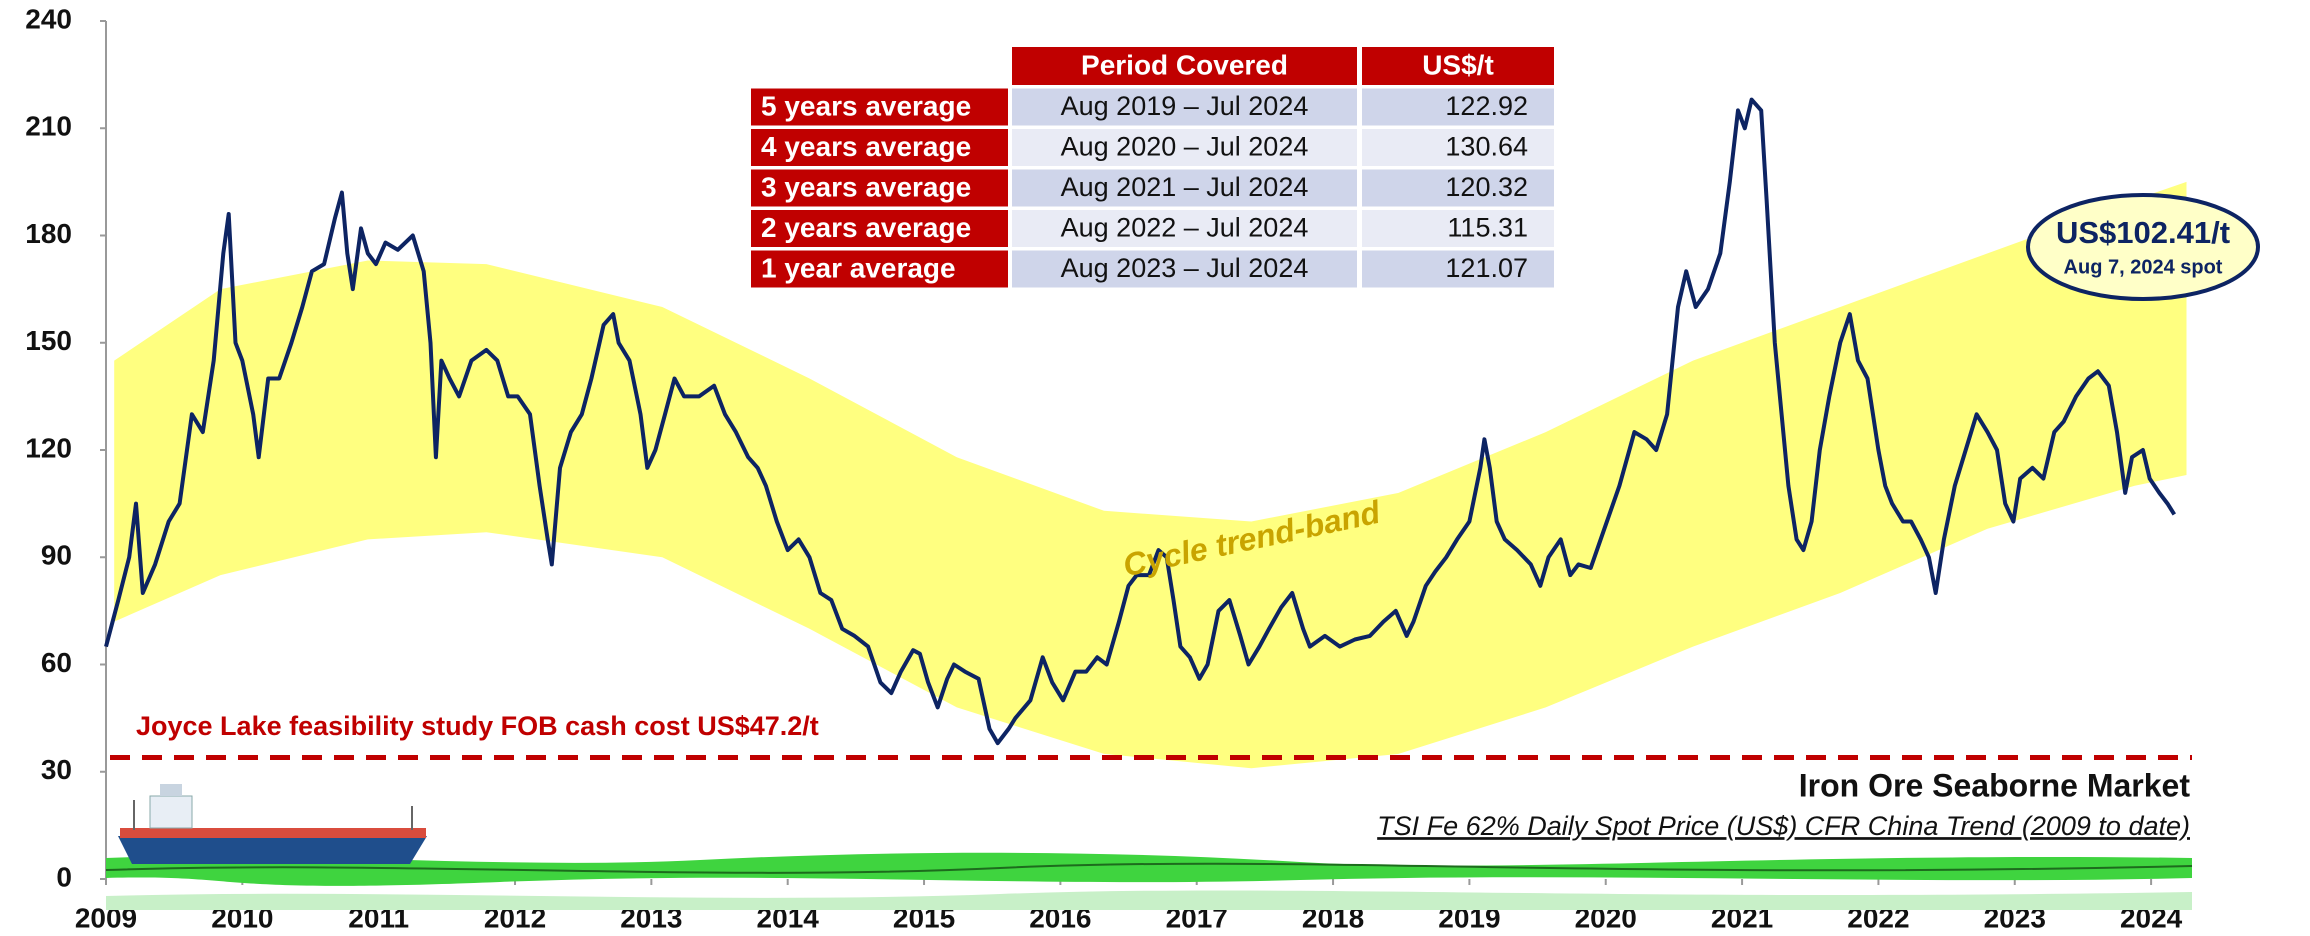 This screenshot has width=2310, height=936. What do you see at coordinates (64, 876) in the screenshot?
I see `y-tick-label: 0` at bounding box center [64, 876].